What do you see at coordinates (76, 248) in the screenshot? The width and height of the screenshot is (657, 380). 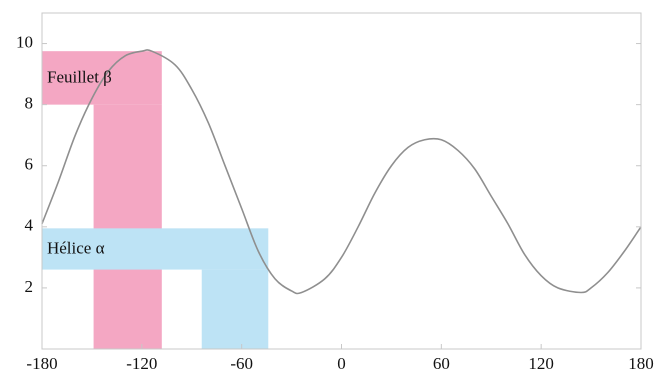 I see `region-label-1: Hélice α` at bounding box center [76, 248].